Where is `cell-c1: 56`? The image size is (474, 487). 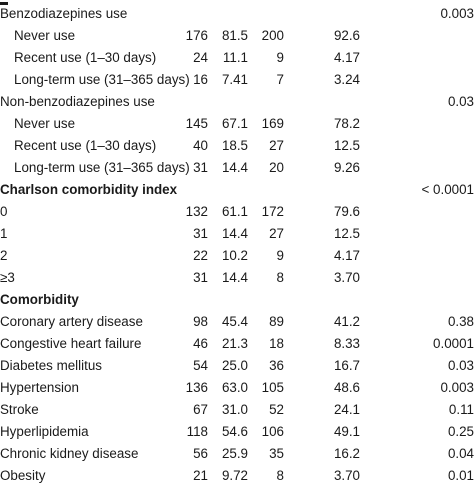
cell-c1: 56 is located at coordinates (200, 454).